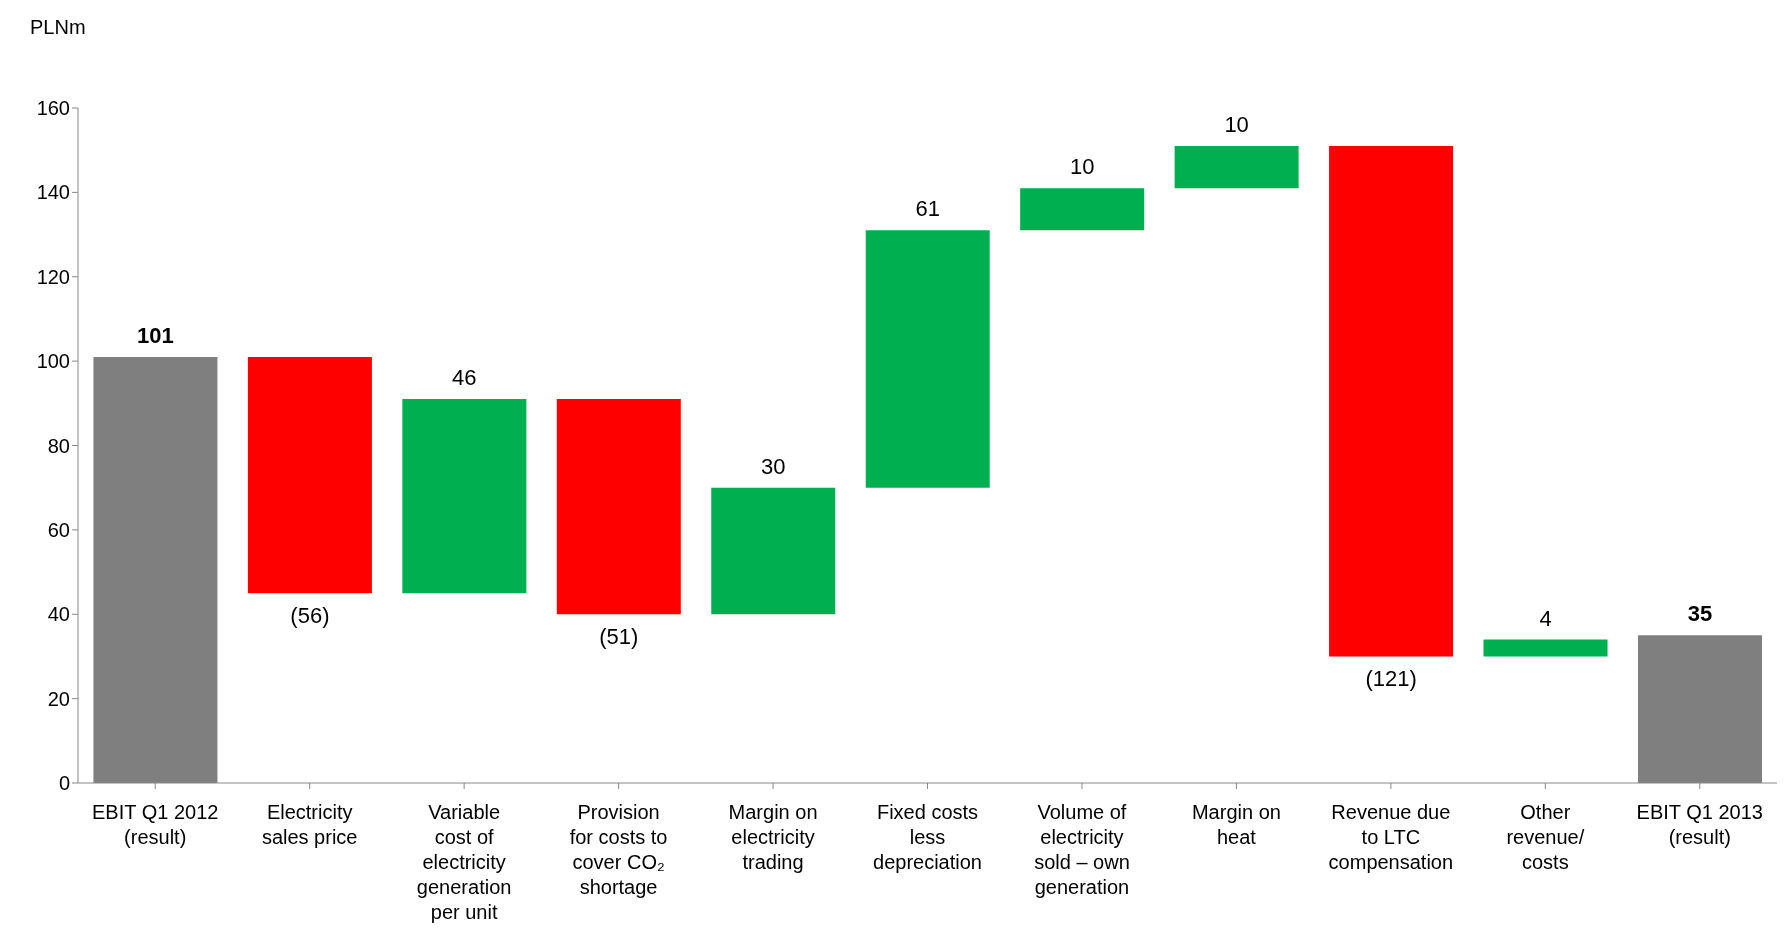  What do you see at coordinates (1391, 837) in the screenshot?
I see `x-tick-label: Revenue due to LTC compensation` at bounding box center [1391, 837].